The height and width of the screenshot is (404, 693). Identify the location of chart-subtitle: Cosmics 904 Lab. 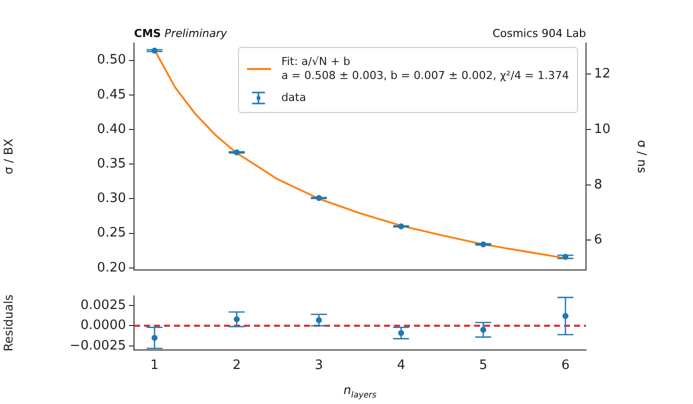
(539, 33).